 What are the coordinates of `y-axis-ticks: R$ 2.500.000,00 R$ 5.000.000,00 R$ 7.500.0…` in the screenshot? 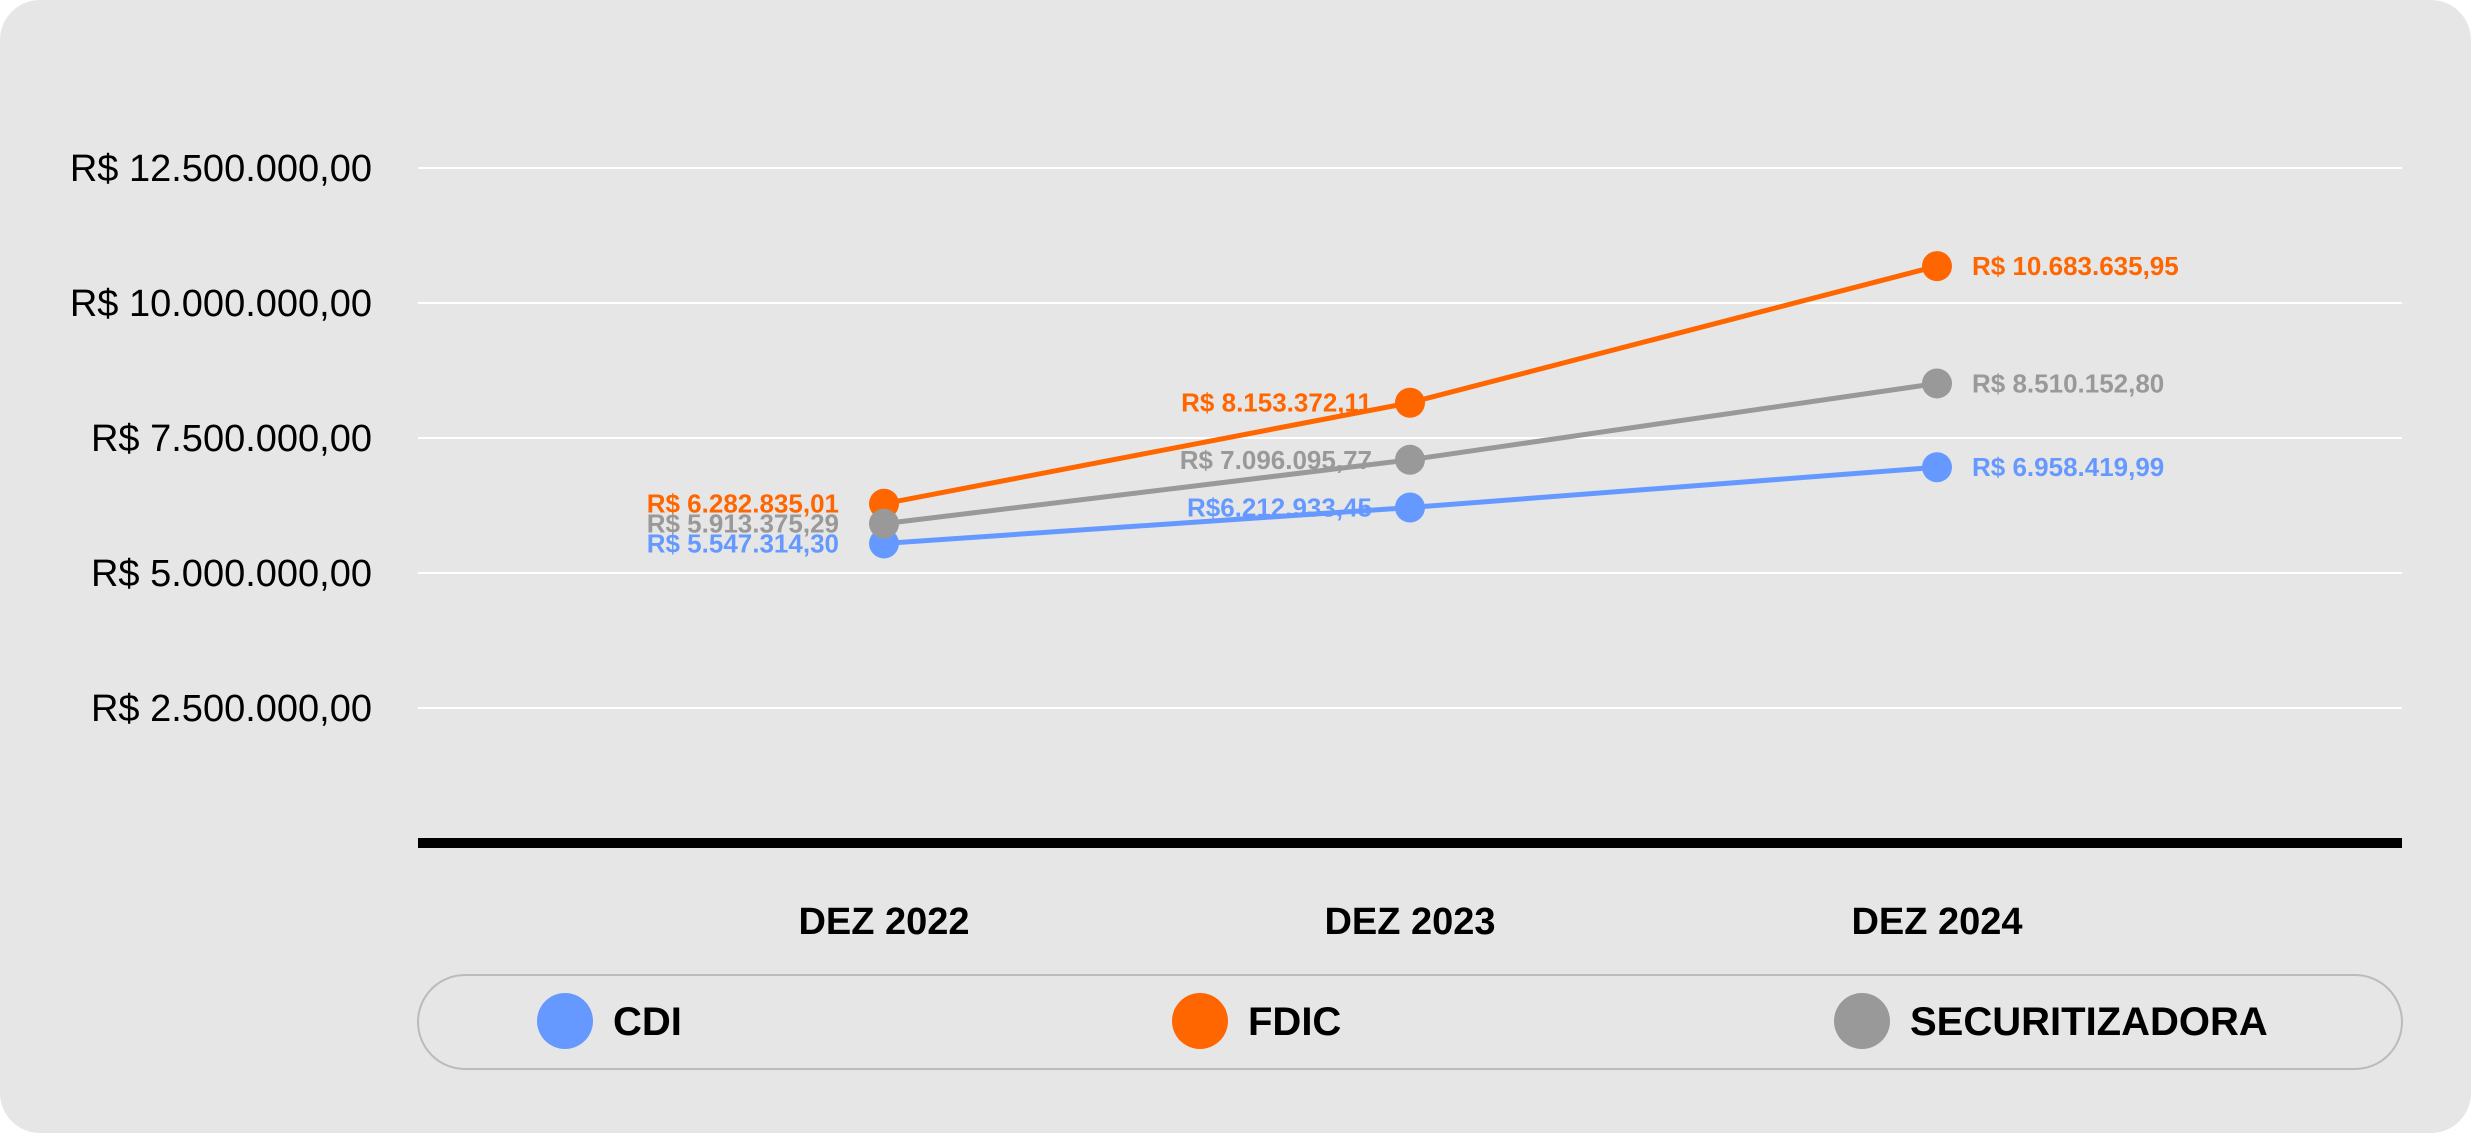 It's located at (221, 439).